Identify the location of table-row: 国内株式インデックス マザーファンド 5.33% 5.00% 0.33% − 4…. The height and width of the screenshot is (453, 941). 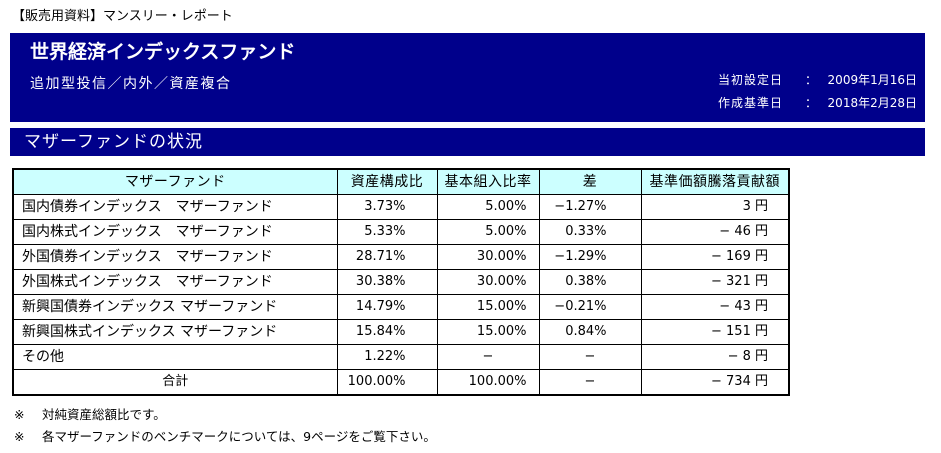
(401, 232).